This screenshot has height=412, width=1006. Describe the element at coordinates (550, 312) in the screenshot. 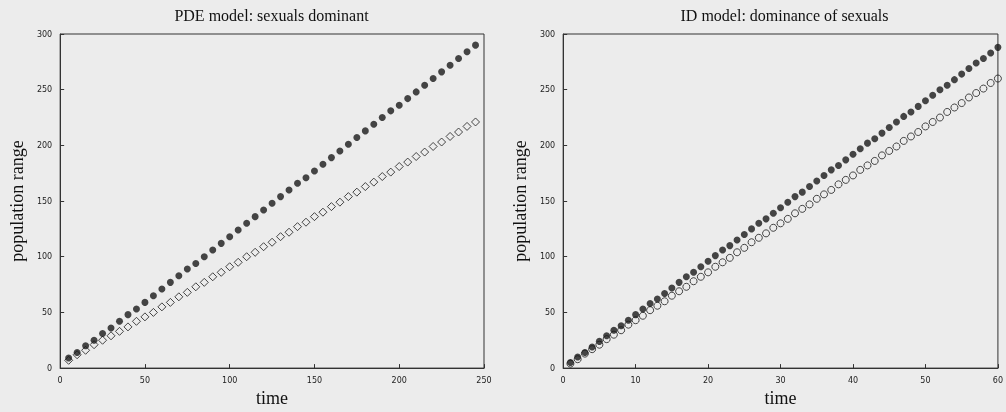

I see `y-tick-label: 50` at that location.